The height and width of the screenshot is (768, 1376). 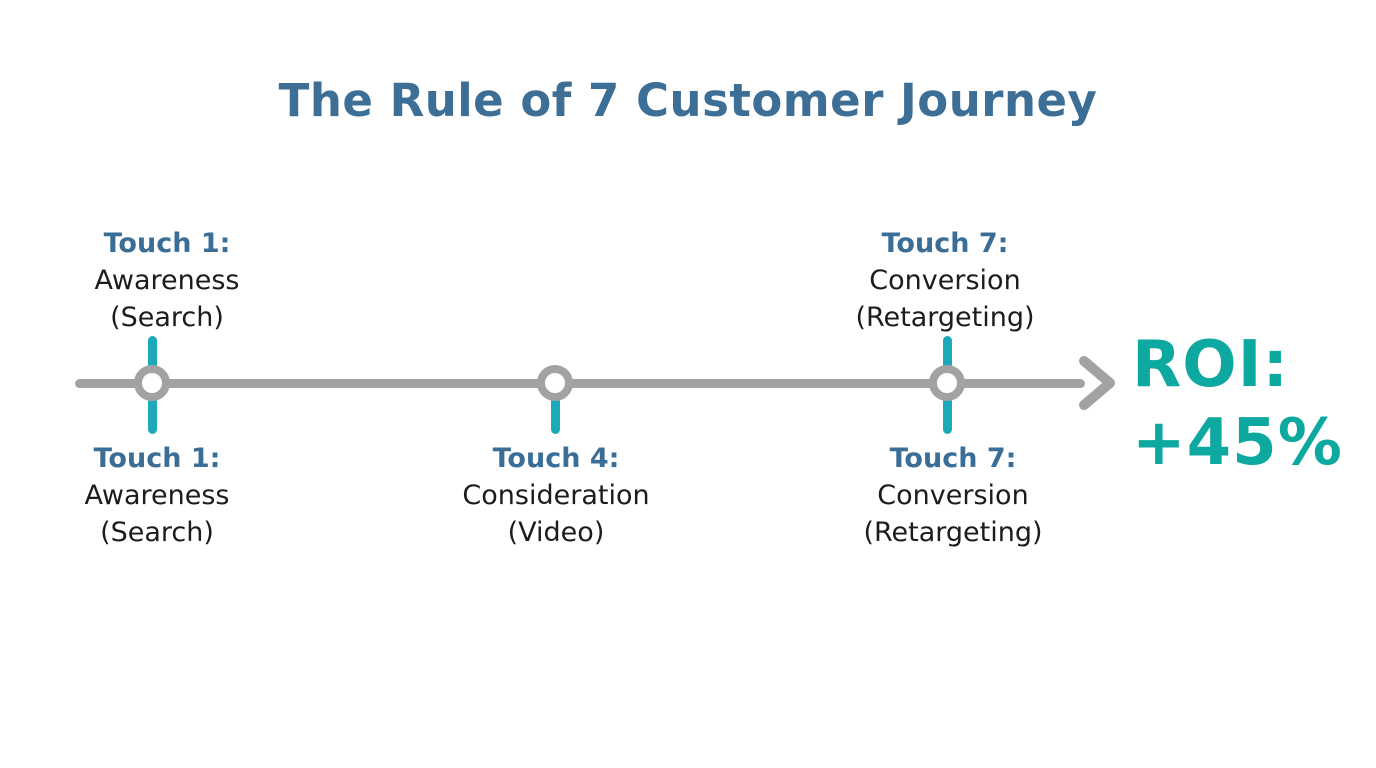 I want to click on touch7-above-line1: Conversion, so click(x=945, y=280).